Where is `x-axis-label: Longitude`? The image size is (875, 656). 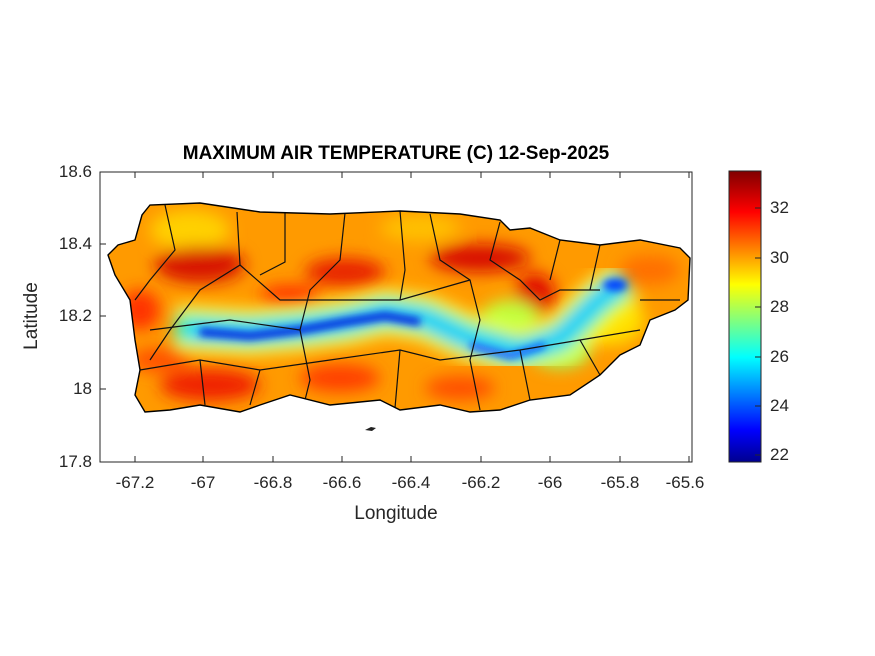
x-axis-label: Longitude is located at coordinates (396, 513).